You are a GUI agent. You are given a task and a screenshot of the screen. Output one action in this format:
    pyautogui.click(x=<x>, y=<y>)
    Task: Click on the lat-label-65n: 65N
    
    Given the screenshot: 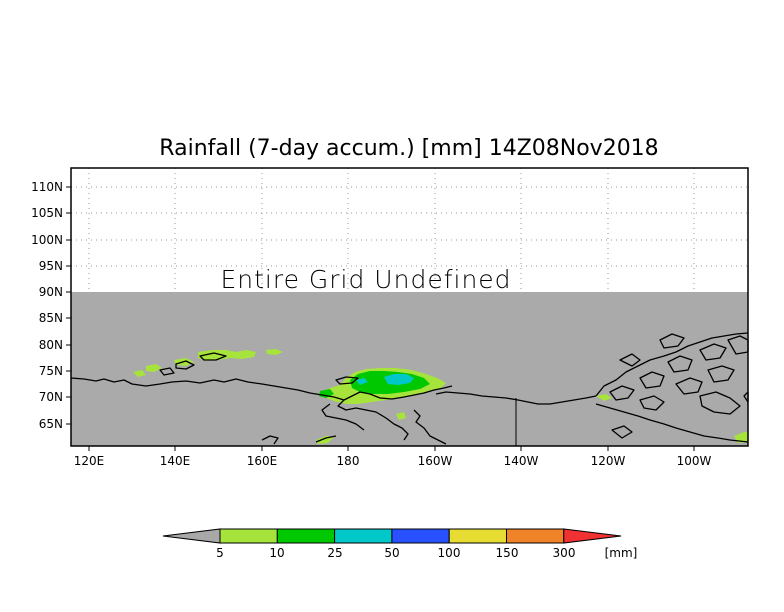 What is the action you would take?
    pyautogui.click(x=51, y=424)
    